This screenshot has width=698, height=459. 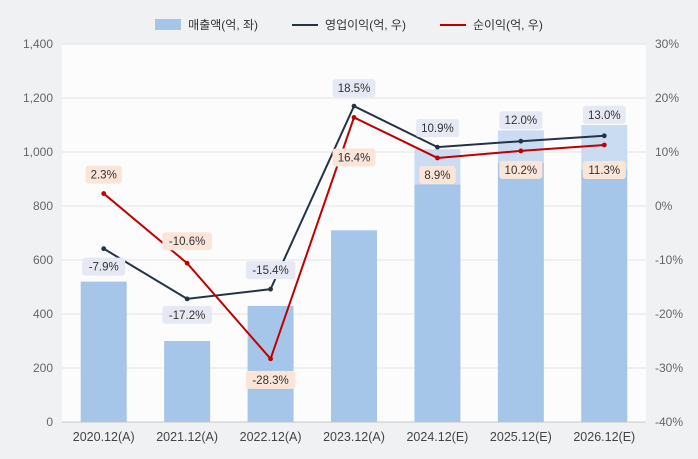 I want to click on operating-profit-label: 13.0%, so click(x=604, y=116).